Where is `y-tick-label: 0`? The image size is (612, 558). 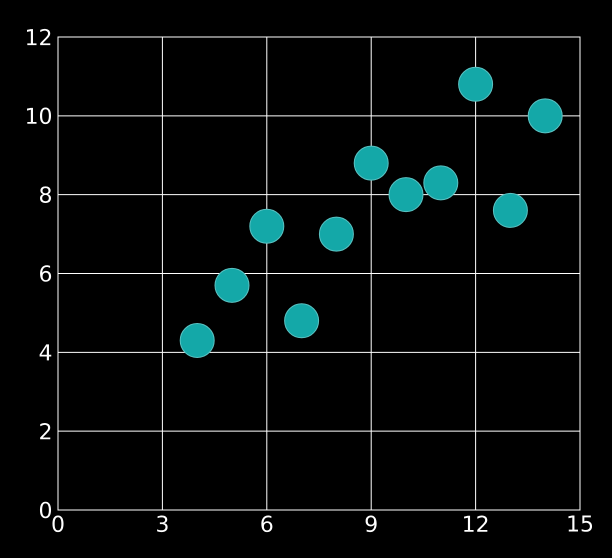
y-tick-label: 0 is located at coordinates (46, 510).